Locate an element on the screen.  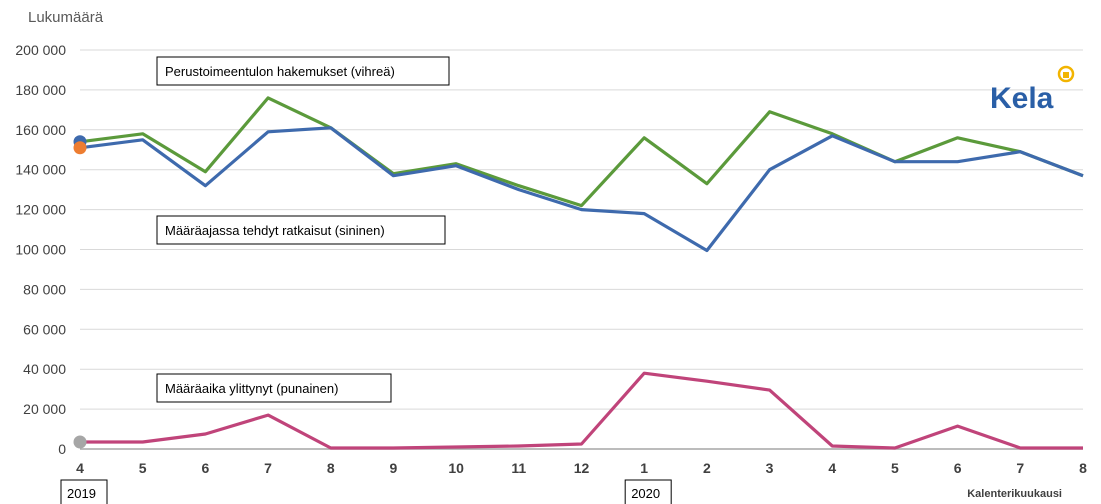
x-tick-labels: 4 5 6 7 8 9 10 11 12 1 2 3 4 5 6 7 8 is located at coordinates (581, 468).